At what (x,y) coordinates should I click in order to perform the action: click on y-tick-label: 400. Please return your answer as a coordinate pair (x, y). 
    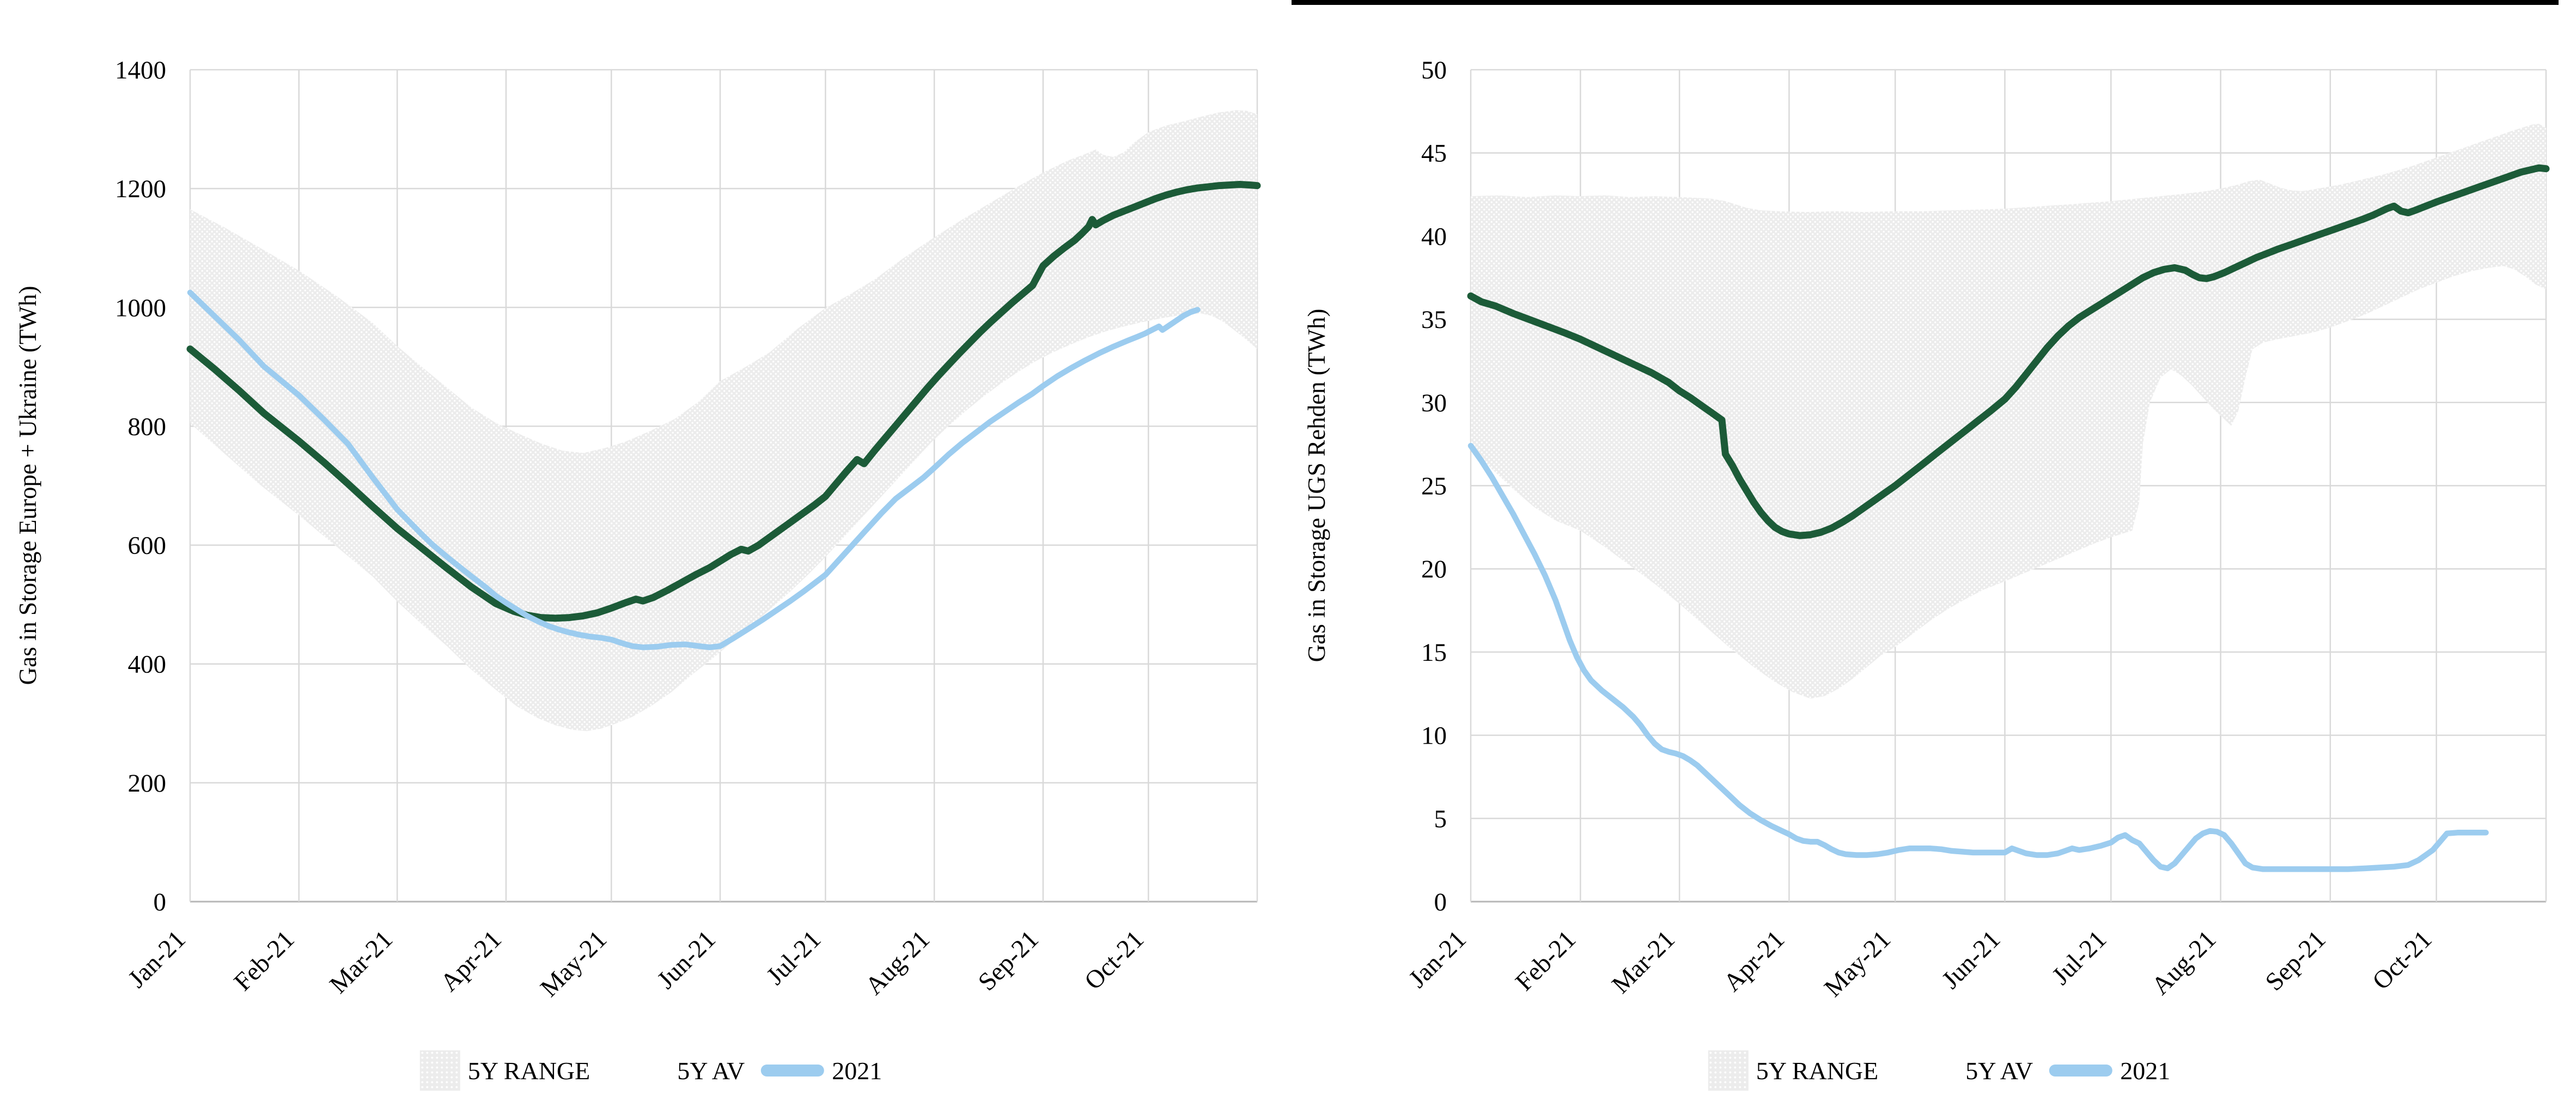
    Looking at the image, I should click on (147, 664).